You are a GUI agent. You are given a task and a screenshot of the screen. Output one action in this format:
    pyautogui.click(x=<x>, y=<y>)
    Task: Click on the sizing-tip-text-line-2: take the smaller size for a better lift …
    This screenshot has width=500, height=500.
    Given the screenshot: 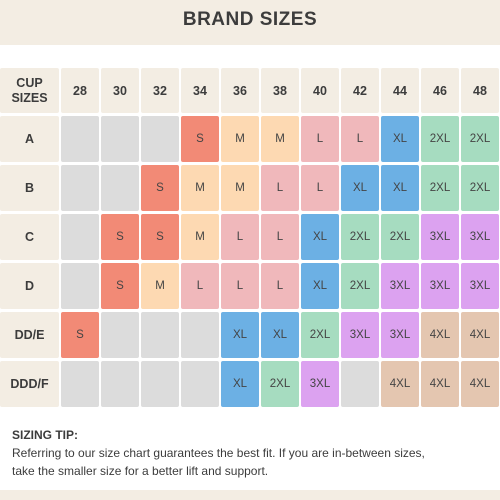 What is the action you would take?
    pyautogui.click(x=140, y=471)
    